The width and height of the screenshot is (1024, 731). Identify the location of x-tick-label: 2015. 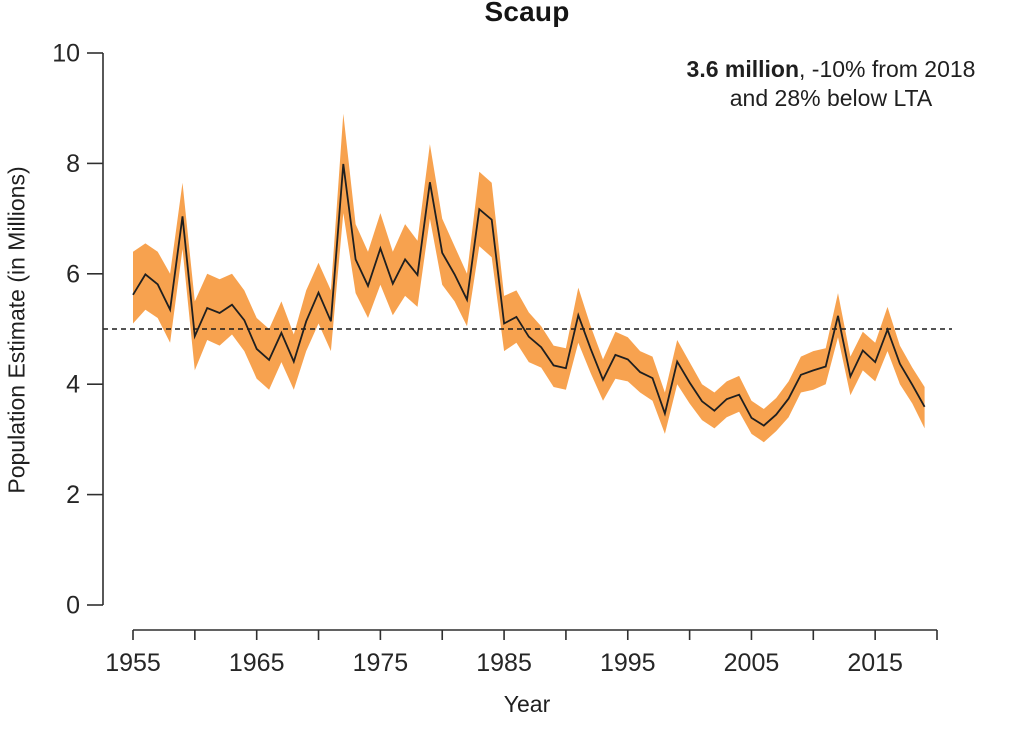
(875, 663).